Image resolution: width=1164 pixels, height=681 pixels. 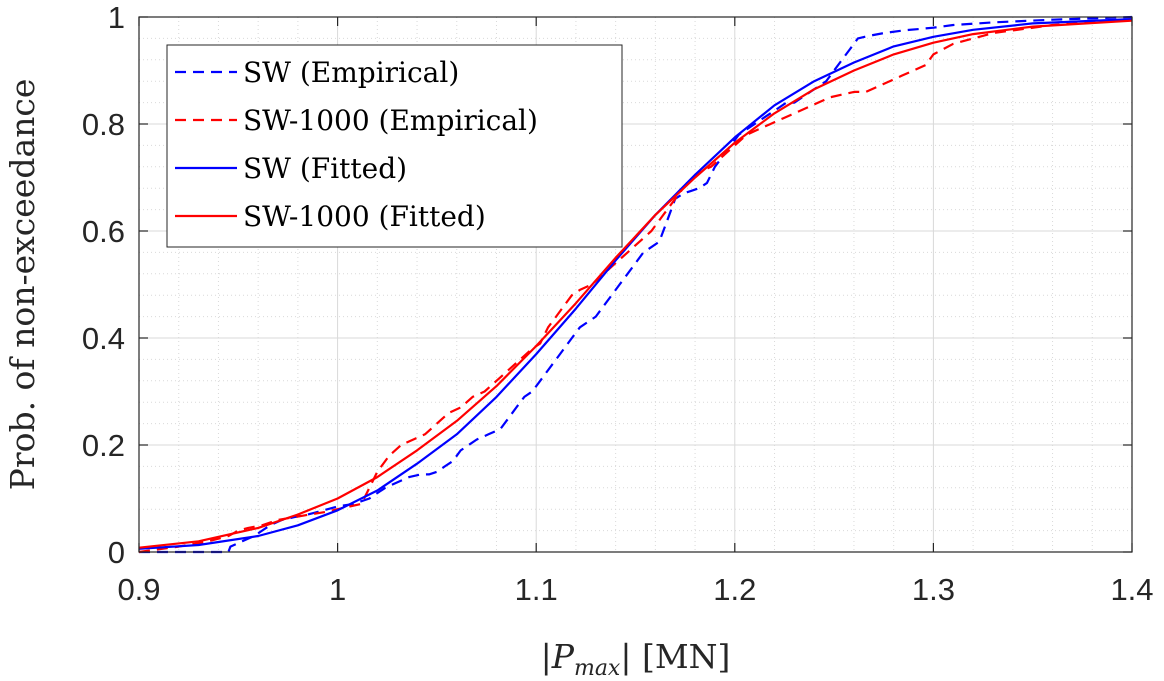 What do you see at coordinates (636, 659) in the screenshot?
I see `x-axis-label: |Pmax| [MN]` at bounding box center [636, 659].